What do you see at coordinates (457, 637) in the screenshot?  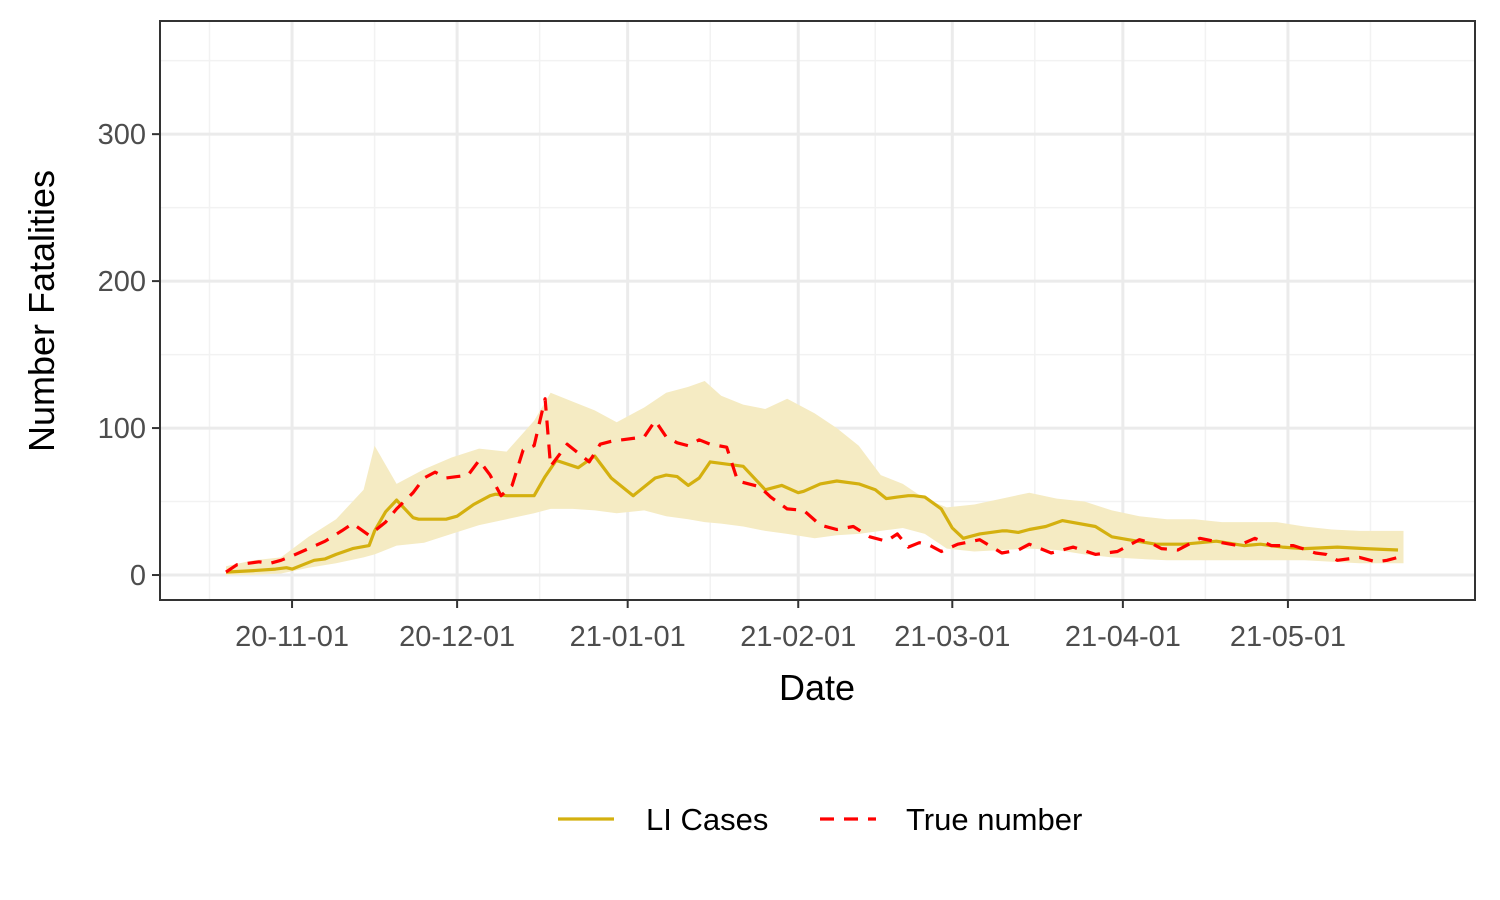 I see `x-tick-label: 20-12-01` at bounding box center [457, 637].